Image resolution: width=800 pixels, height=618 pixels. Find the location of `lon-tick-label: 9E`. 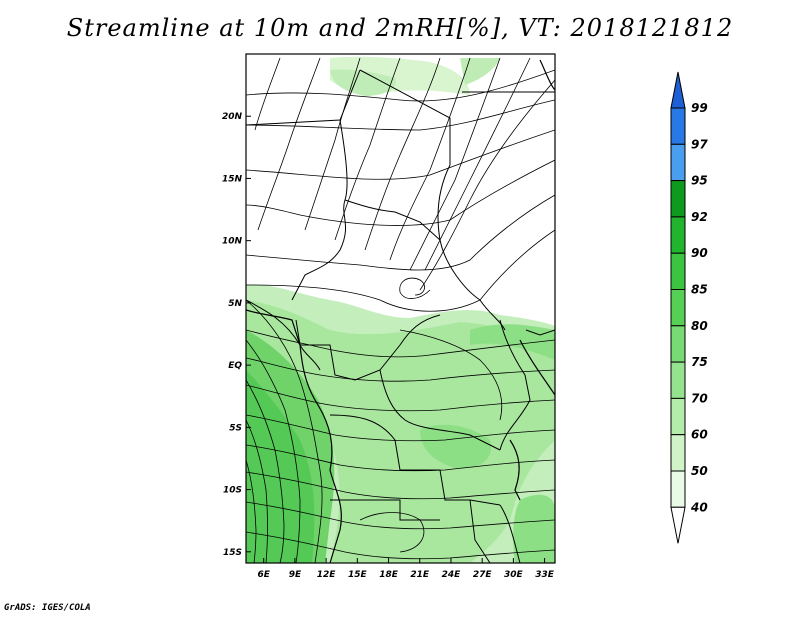

lon-tick-label: 9E is located at coordinates (295, 575).